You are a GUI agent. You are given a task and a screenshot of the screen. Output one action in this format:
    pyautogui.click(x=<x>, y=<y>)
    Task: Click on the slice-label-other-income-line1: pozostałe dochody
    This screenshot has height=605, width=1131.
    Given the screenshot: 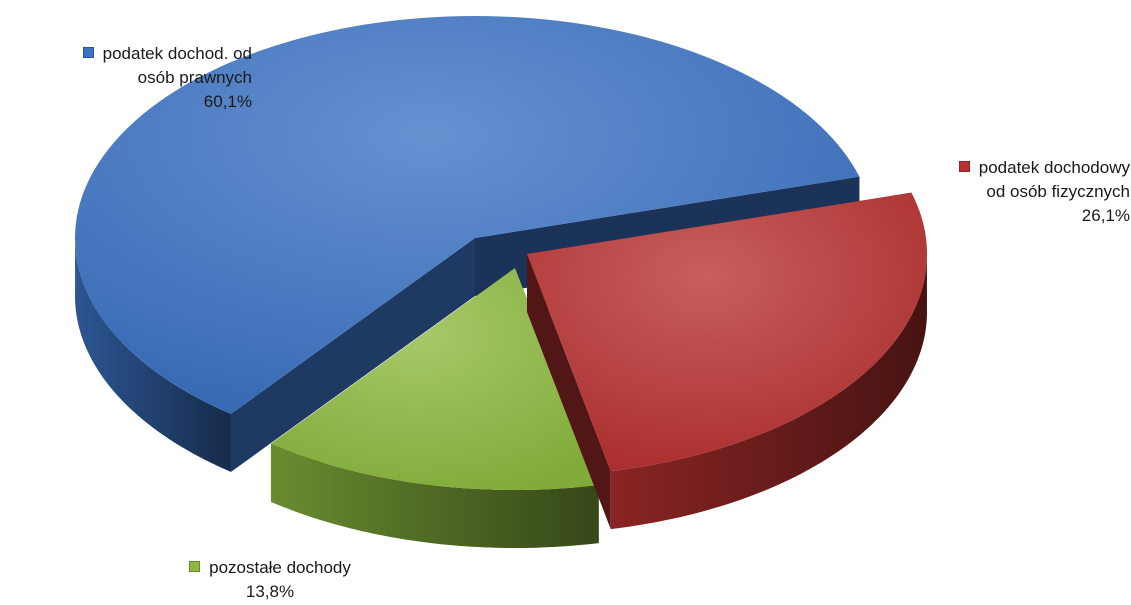 What is the action you would take?
    pyautogui.click(x=280, y=567)
    